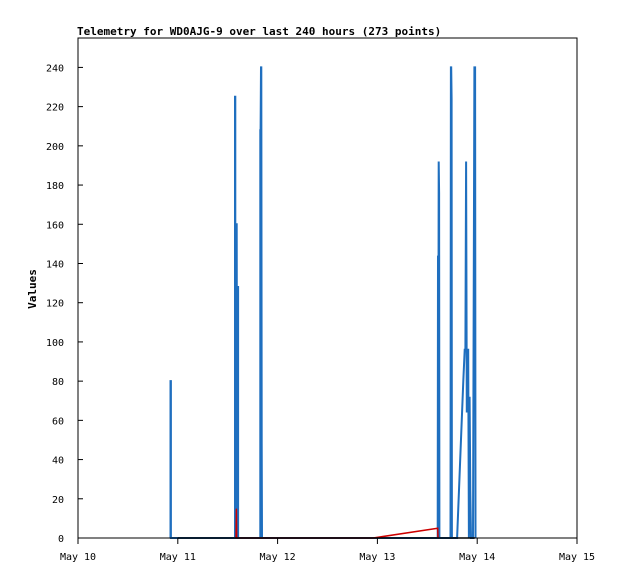 This screenshot has width=618, height=579. What do you see at coordinates (55, 147) in the screenshot?
I see `y-tick-label: 200` at bounding box center [55, 147].